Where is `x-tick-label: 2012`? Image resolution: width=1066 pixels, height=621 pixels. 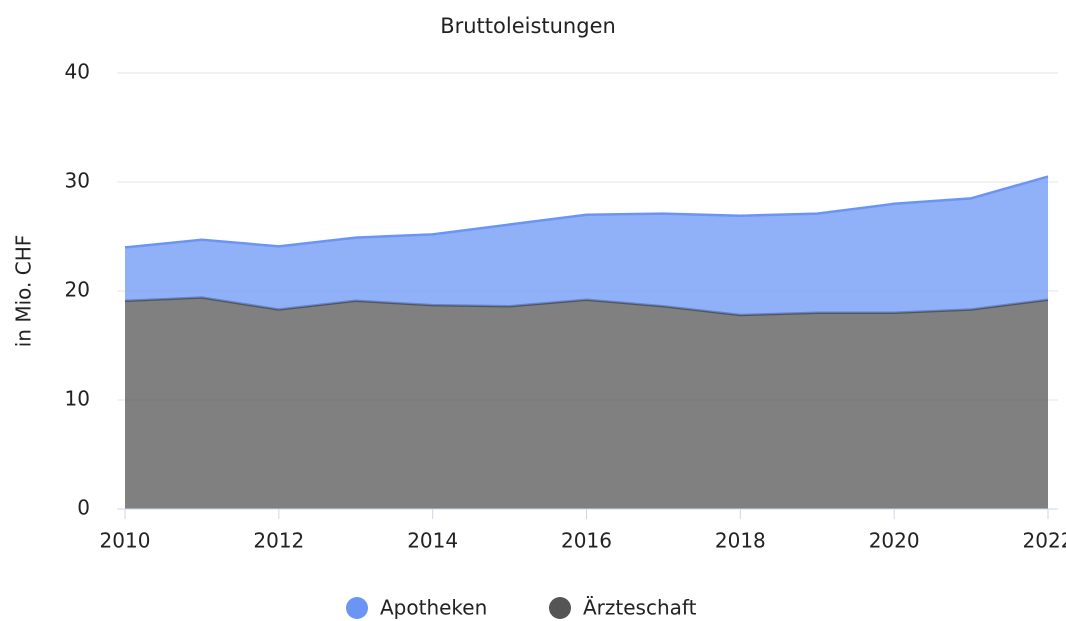
x-tick-label: 2012 is located at coordinates (278, 541).